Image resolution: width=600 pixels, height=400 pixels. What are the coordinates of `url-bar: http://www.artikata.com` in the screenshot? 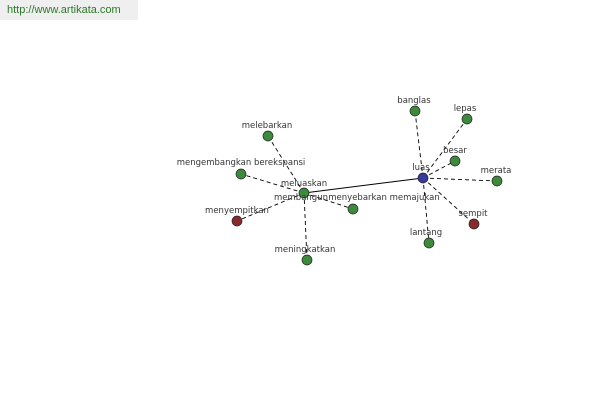 It's located at (69, 10).